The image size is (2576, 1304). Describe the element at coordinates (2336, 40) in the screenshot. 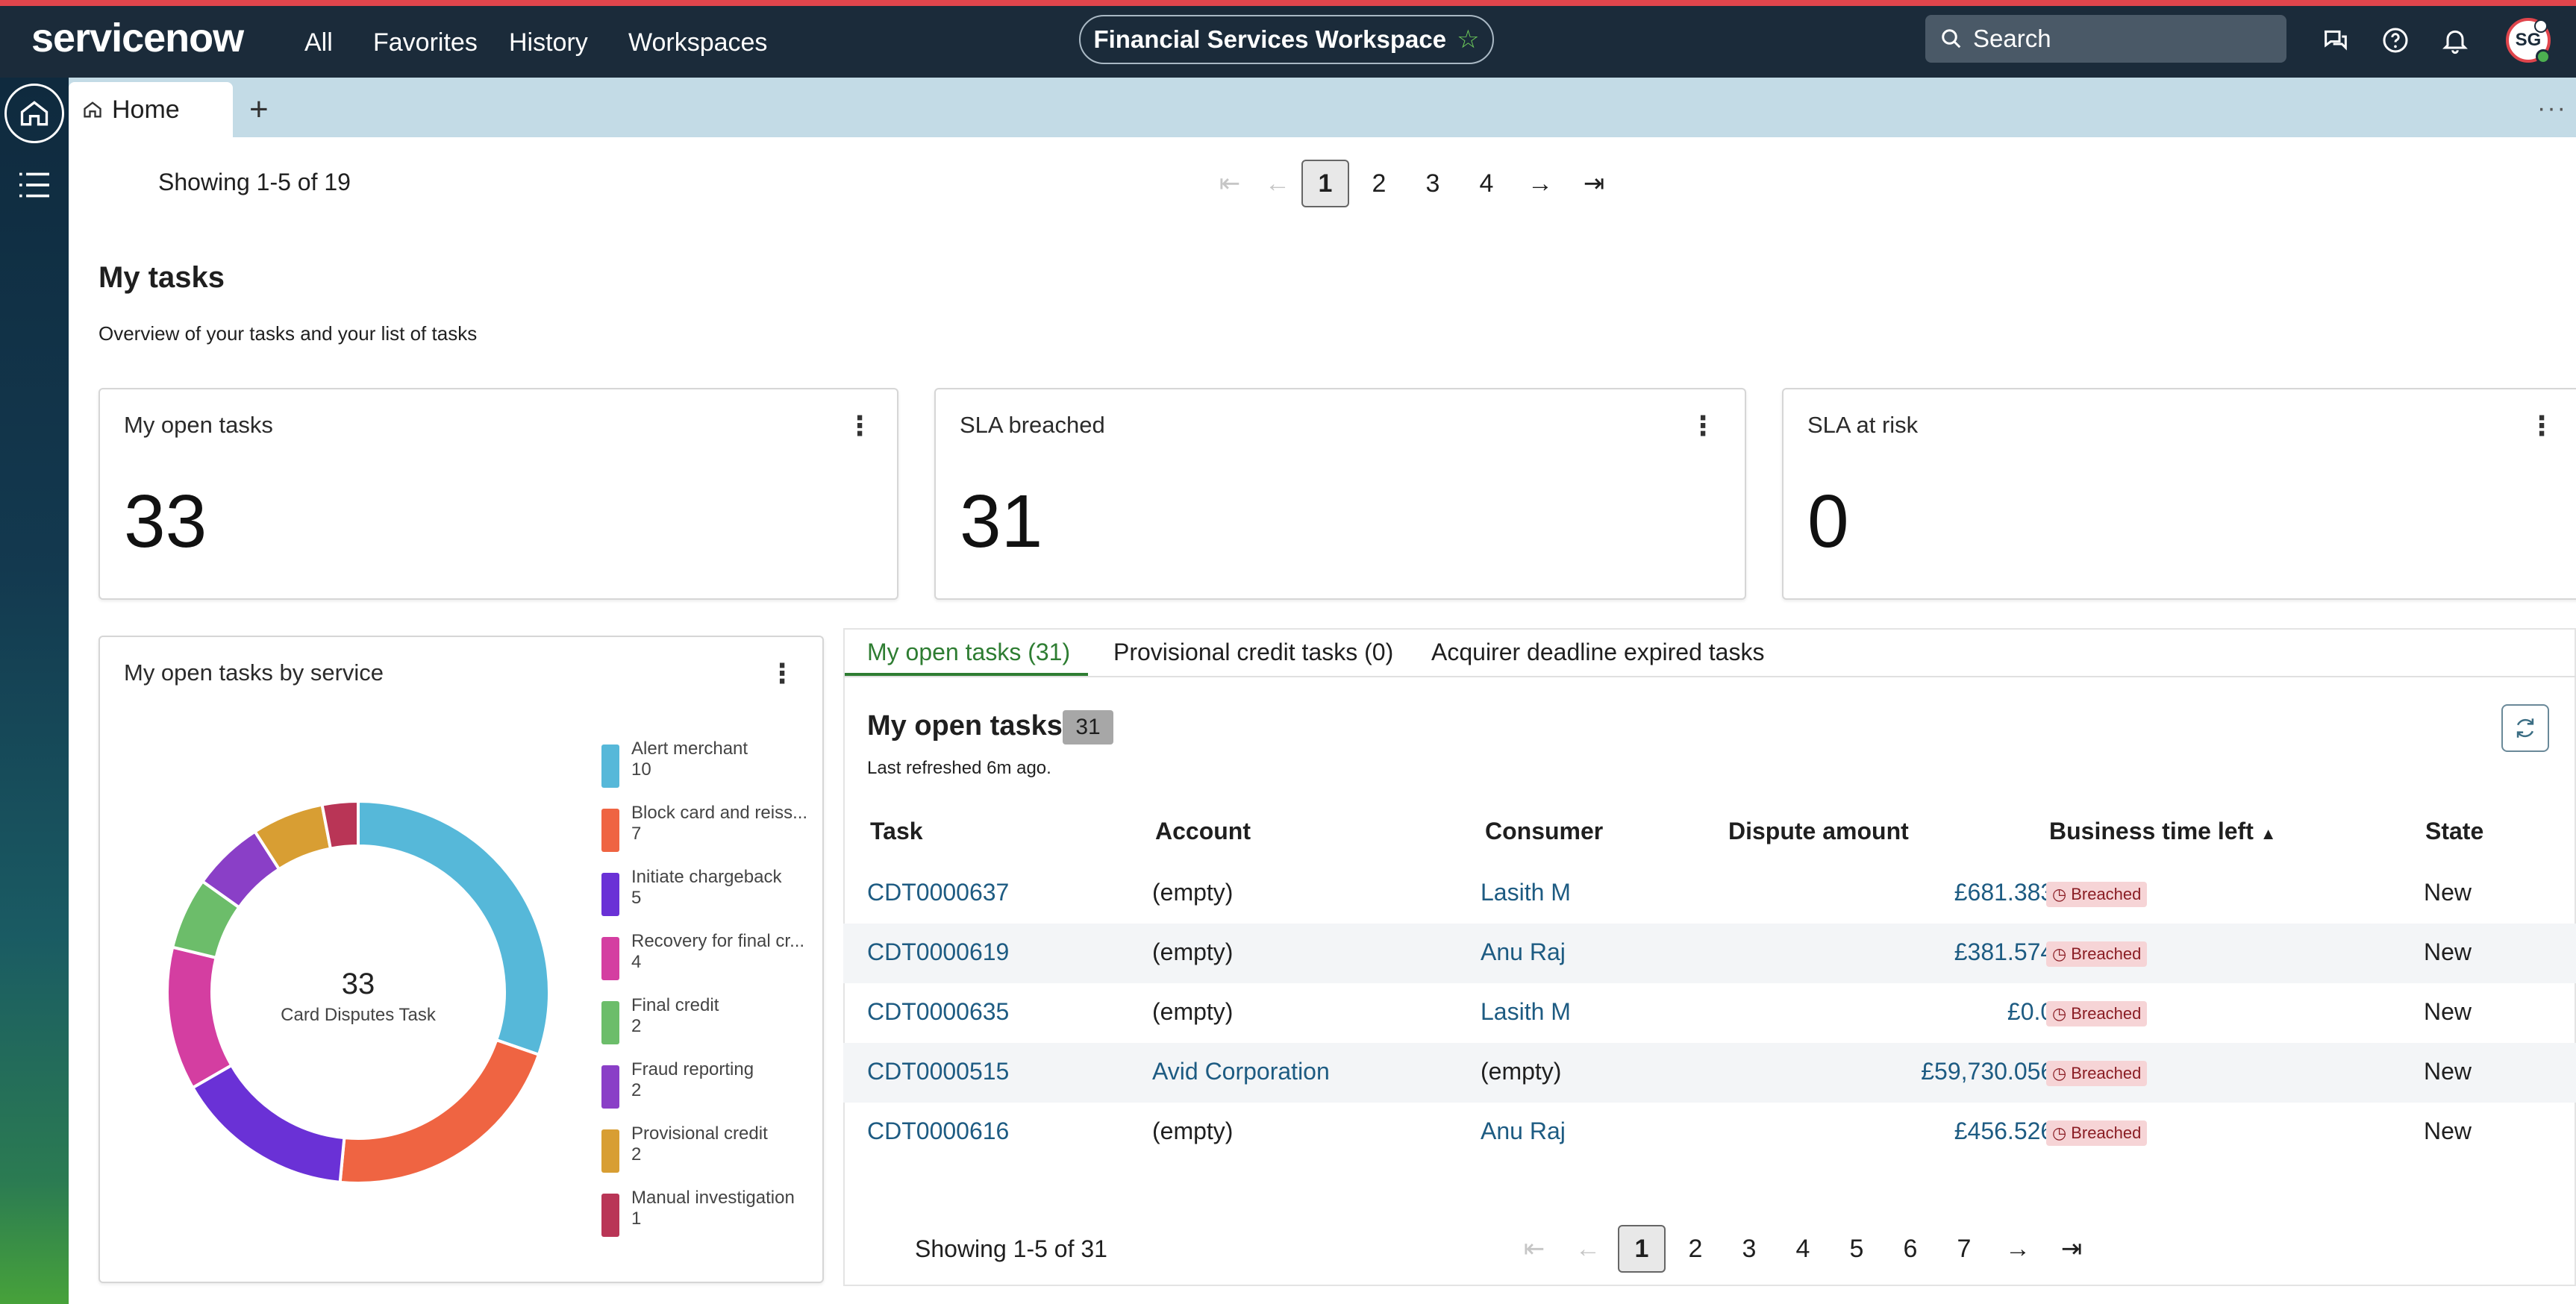

I see `chat-icon` at that location.